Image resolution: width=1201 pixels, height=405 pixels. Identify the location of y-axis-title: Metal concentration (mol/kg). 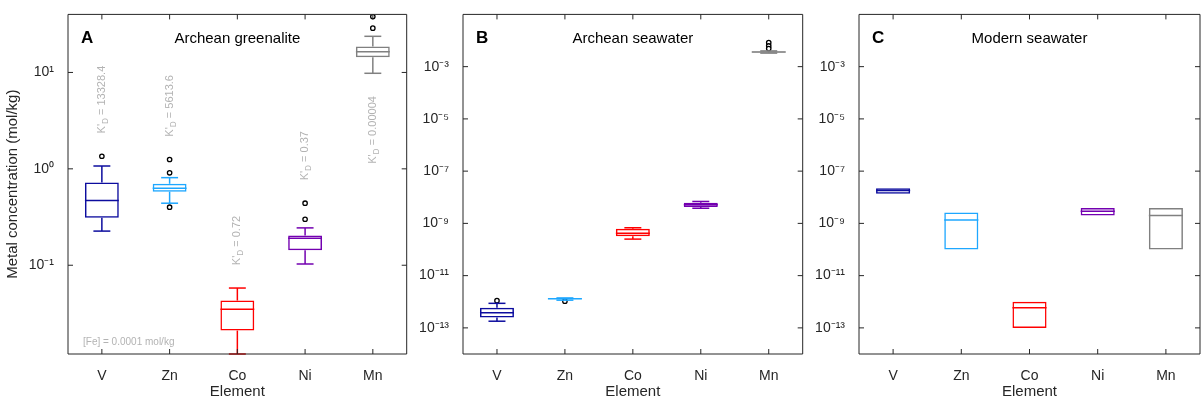
(12, 184).